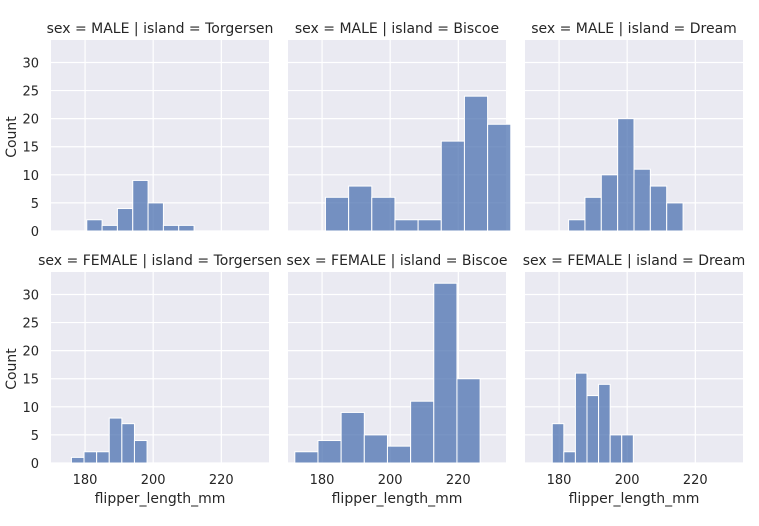  What do you see at coordinates (160, 499) in the screenshot?
I see `x-axis-label-col1: flipper_length_mm` at bounding box center [160, 499].